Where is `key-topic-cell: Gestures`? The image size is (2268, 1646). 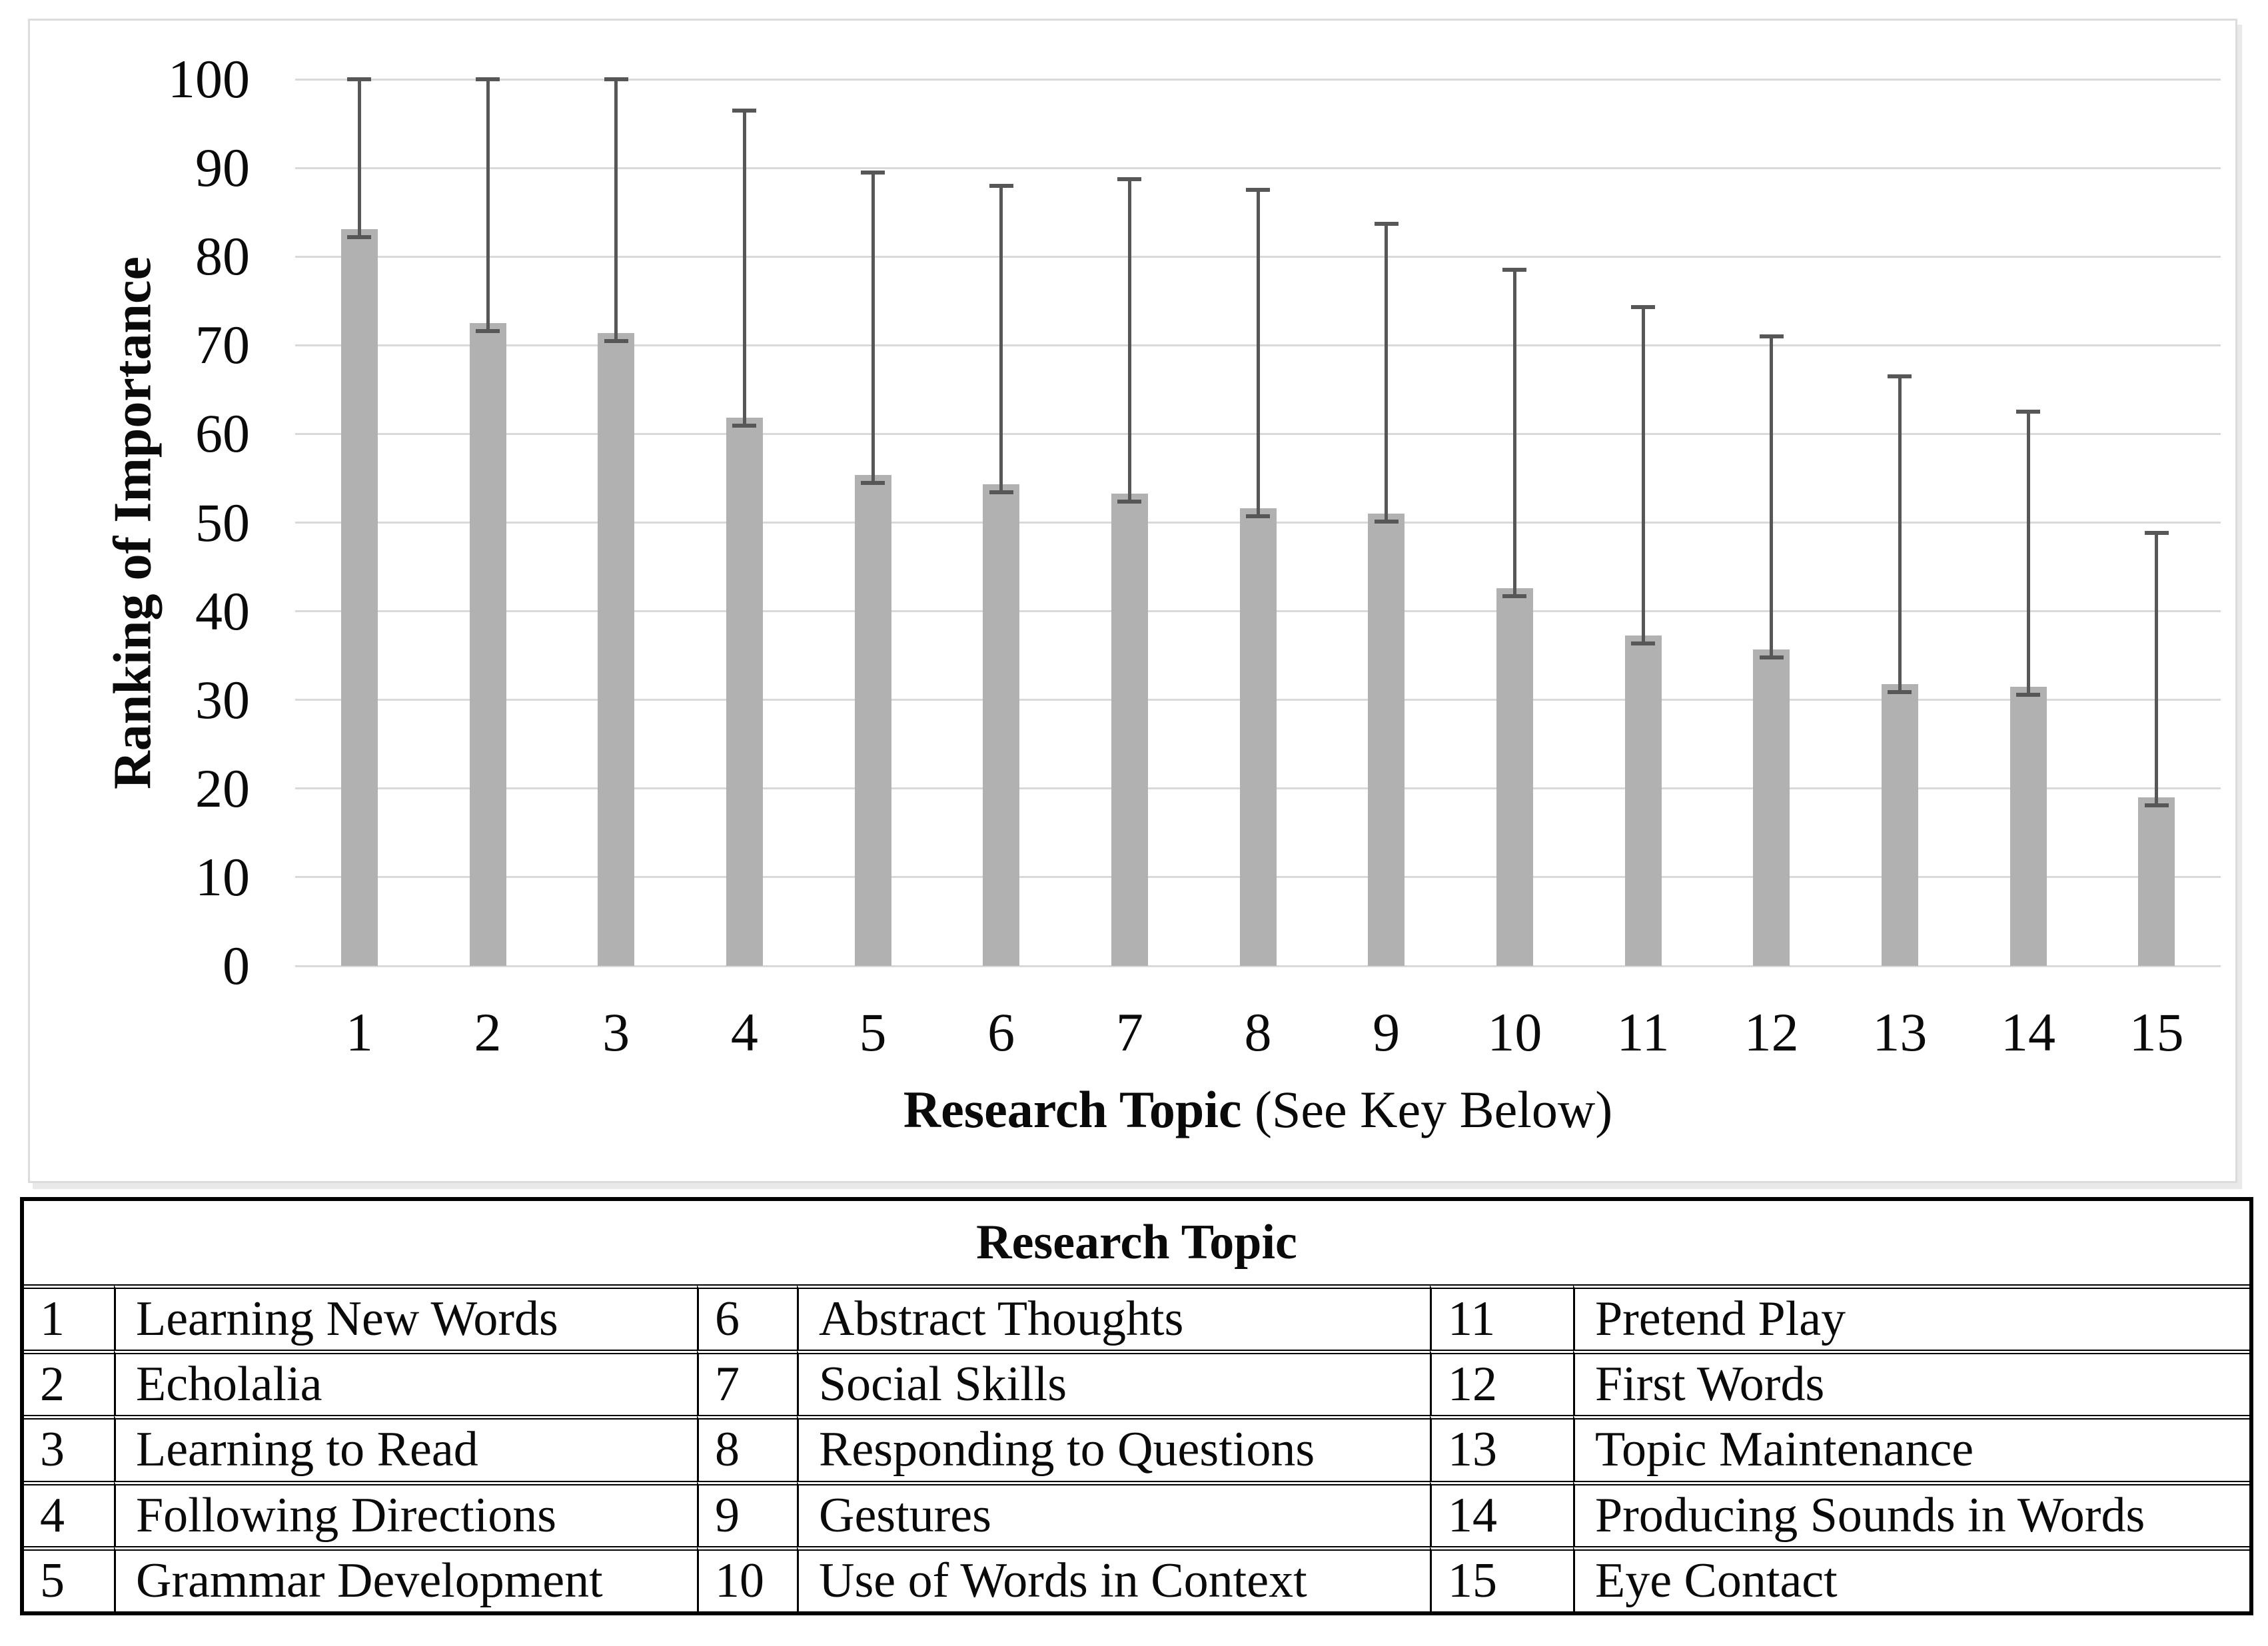 key-topic-cell: Gestures is located at coordinates (1113, 1513).